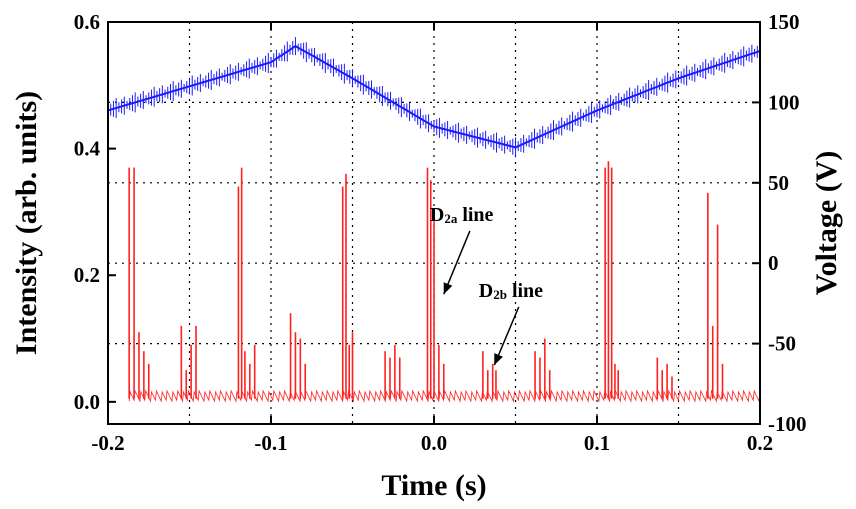  What do you see at coordinates (773, 263) in the screenshot?
I see `y2-tick-label: 0` at bounding box center [773, 263].